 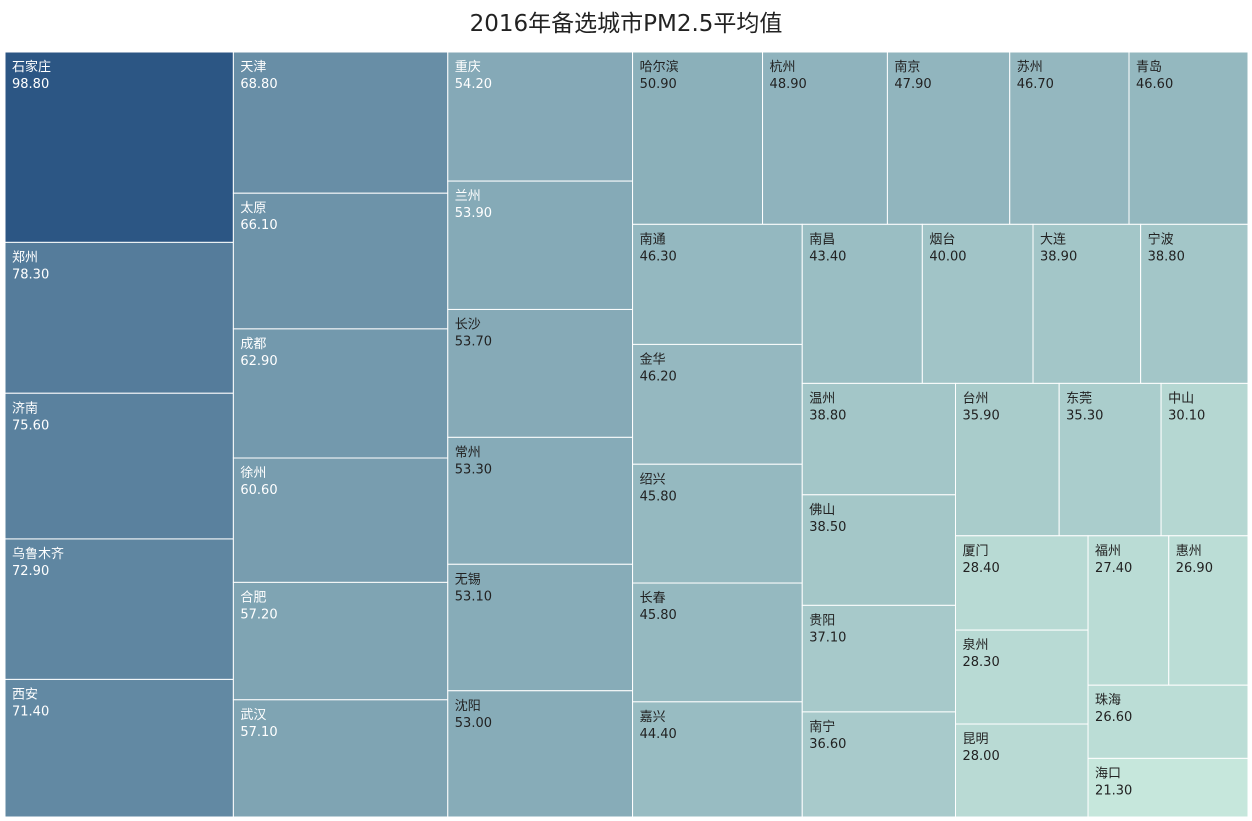 What do you see at coordinates (258, 732) in the screenshot?
I see `cell-value-label: 57.10` at bounding box center [258, 732].